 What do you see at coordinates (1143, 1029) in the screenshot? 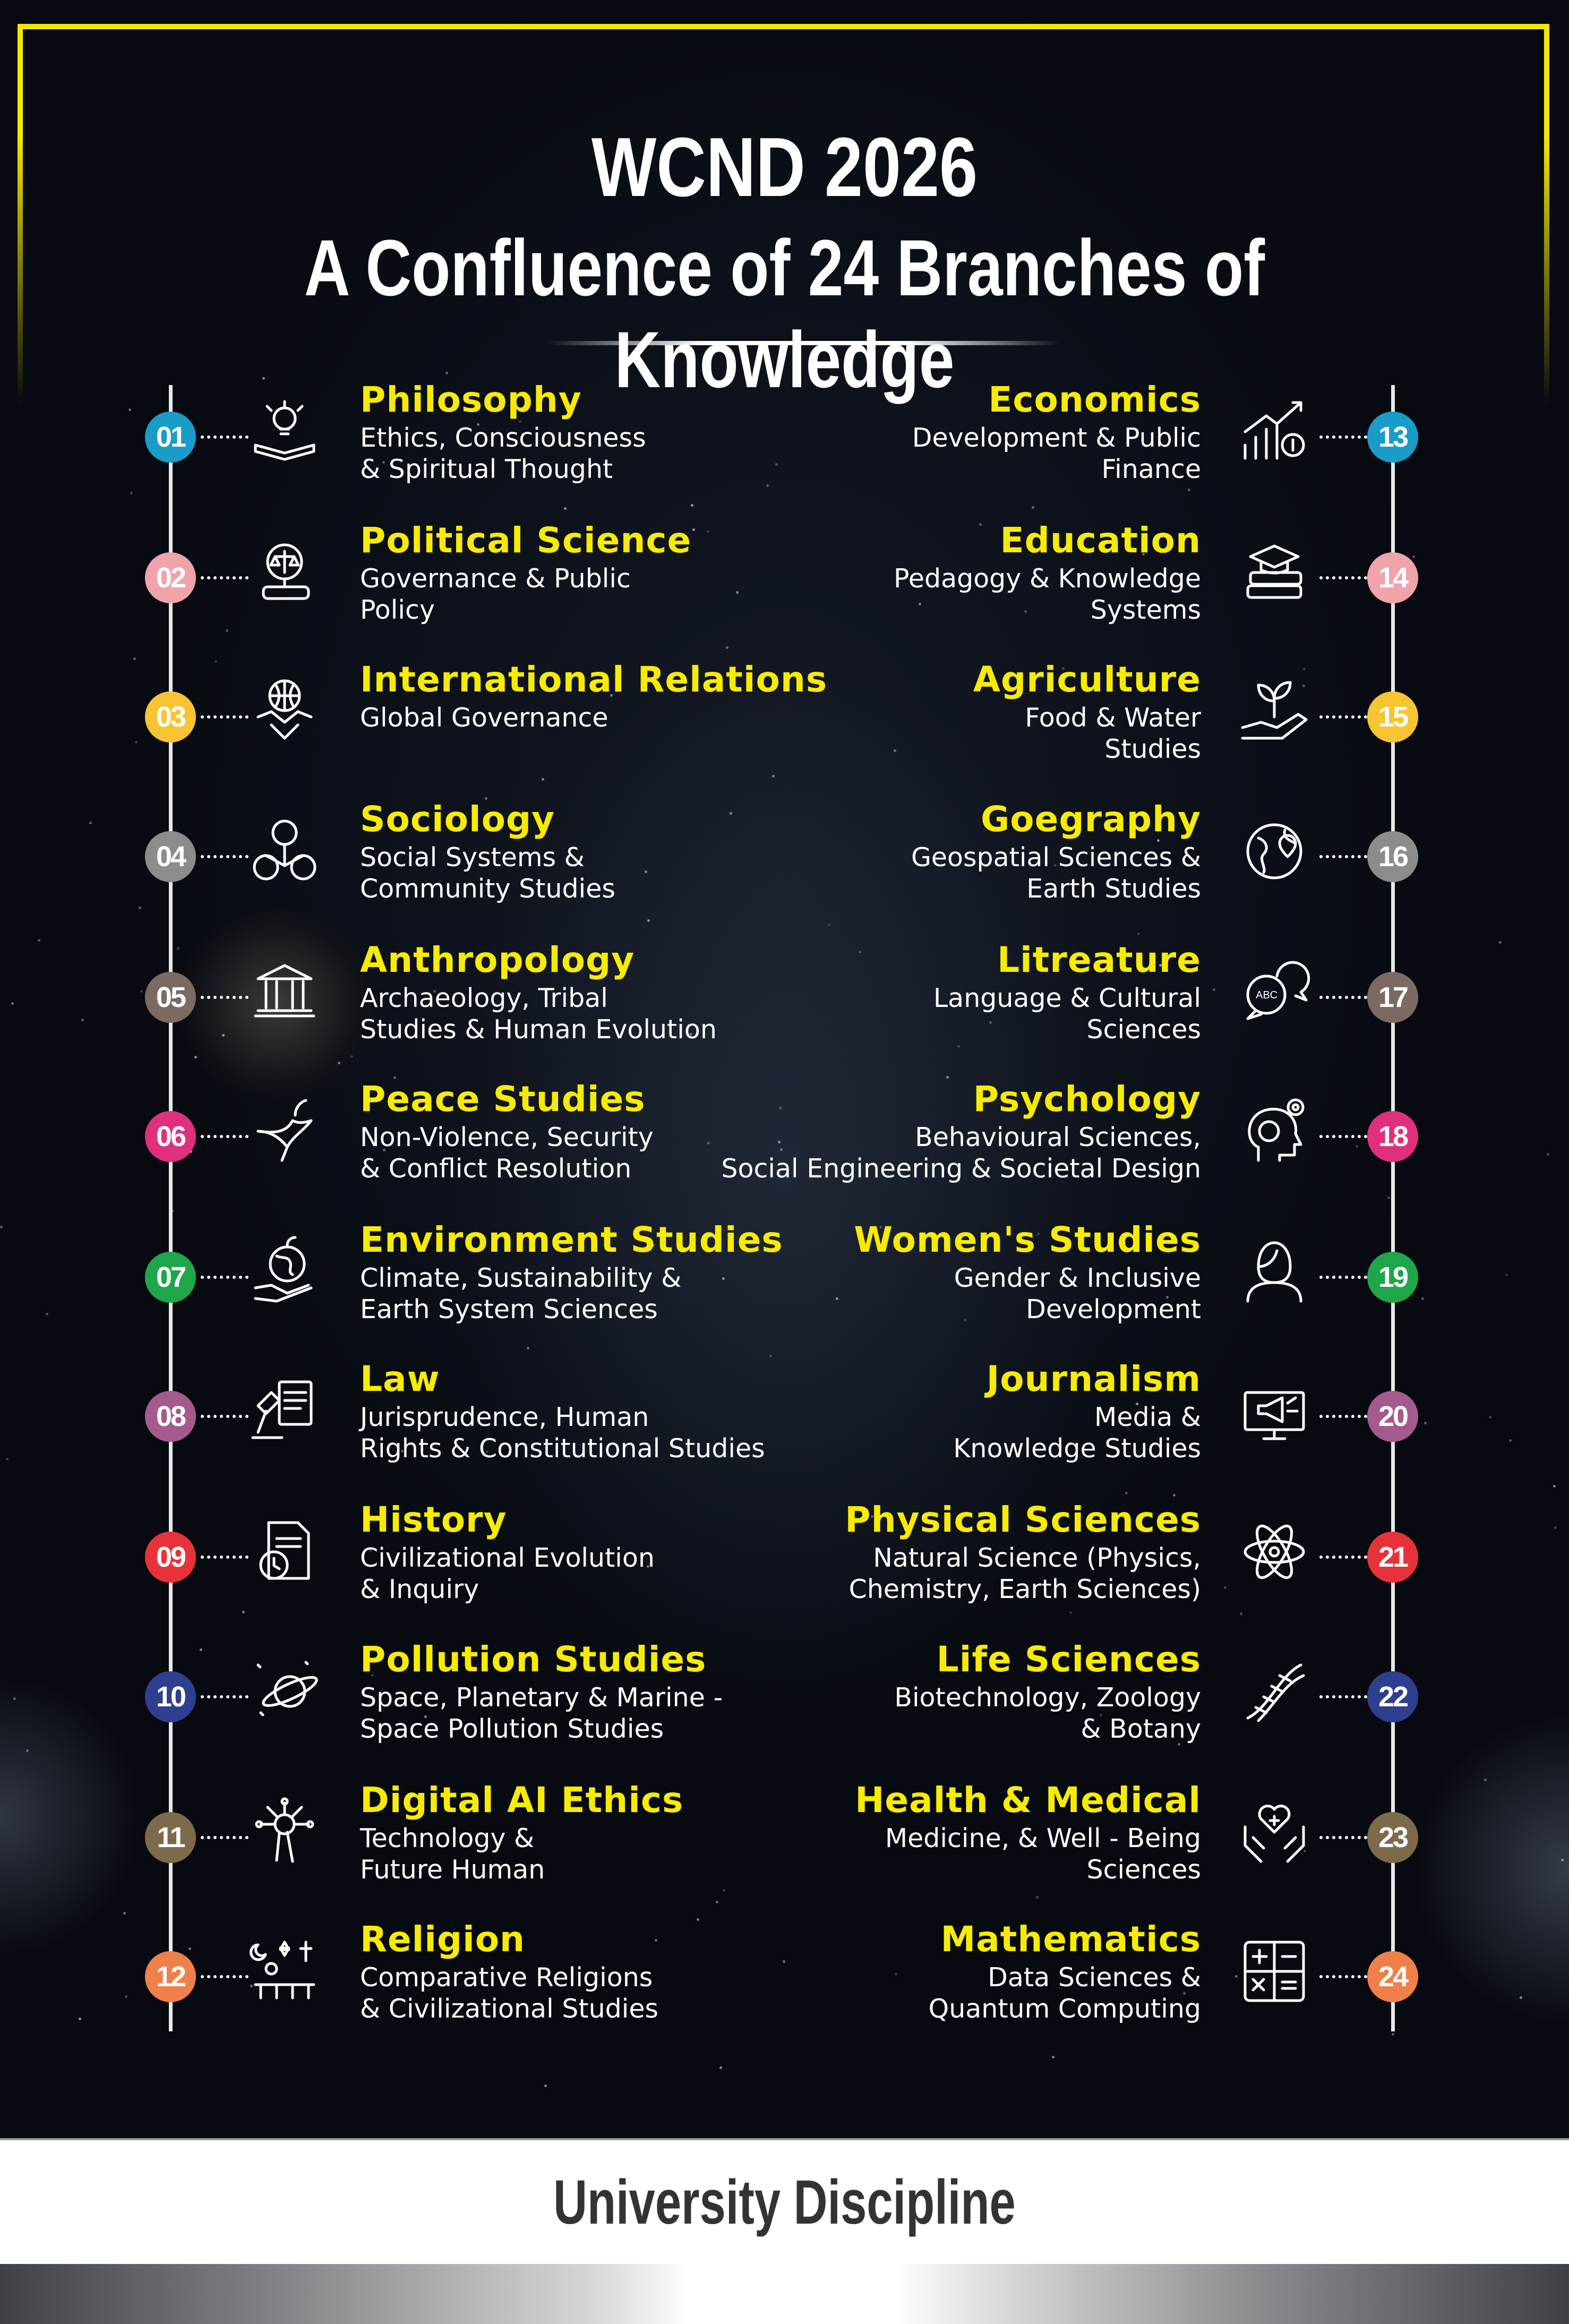
I see `description-line: Sciences` at bounding box center [1143, 1029].